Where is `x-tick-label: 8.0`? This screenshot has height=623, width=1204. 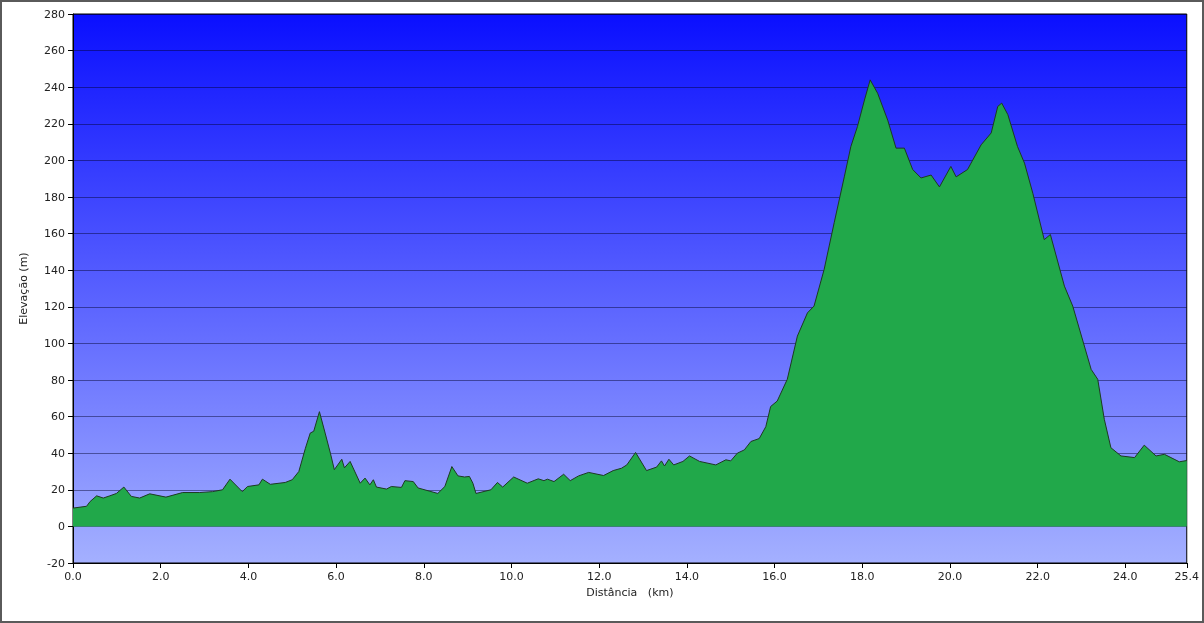
x-tick-label: 8.0 is located at coordinates (424, 576).